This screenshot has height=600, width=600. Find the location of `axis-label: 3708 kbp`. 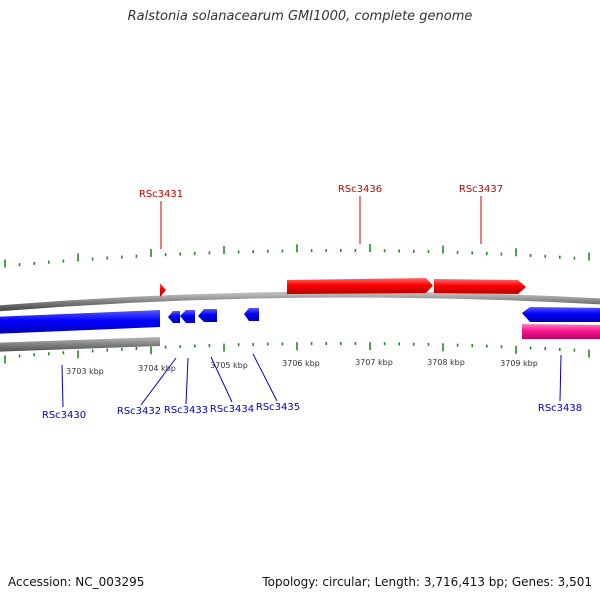

axis-label: 3708 kbp is located at coordinates (446, 362).